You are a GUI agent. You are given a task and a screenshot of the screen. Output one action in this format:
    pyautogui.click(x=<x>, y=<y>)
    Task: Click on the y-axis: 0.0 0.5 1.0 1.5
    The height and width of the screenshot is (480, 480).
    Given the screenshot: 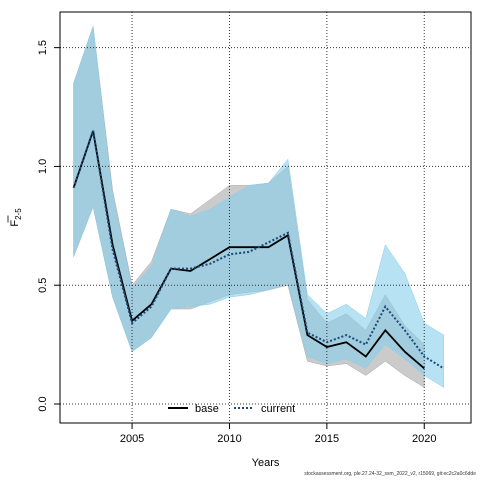 What is the action you would take?
    pyautogui.click(x=48, y=226)
    